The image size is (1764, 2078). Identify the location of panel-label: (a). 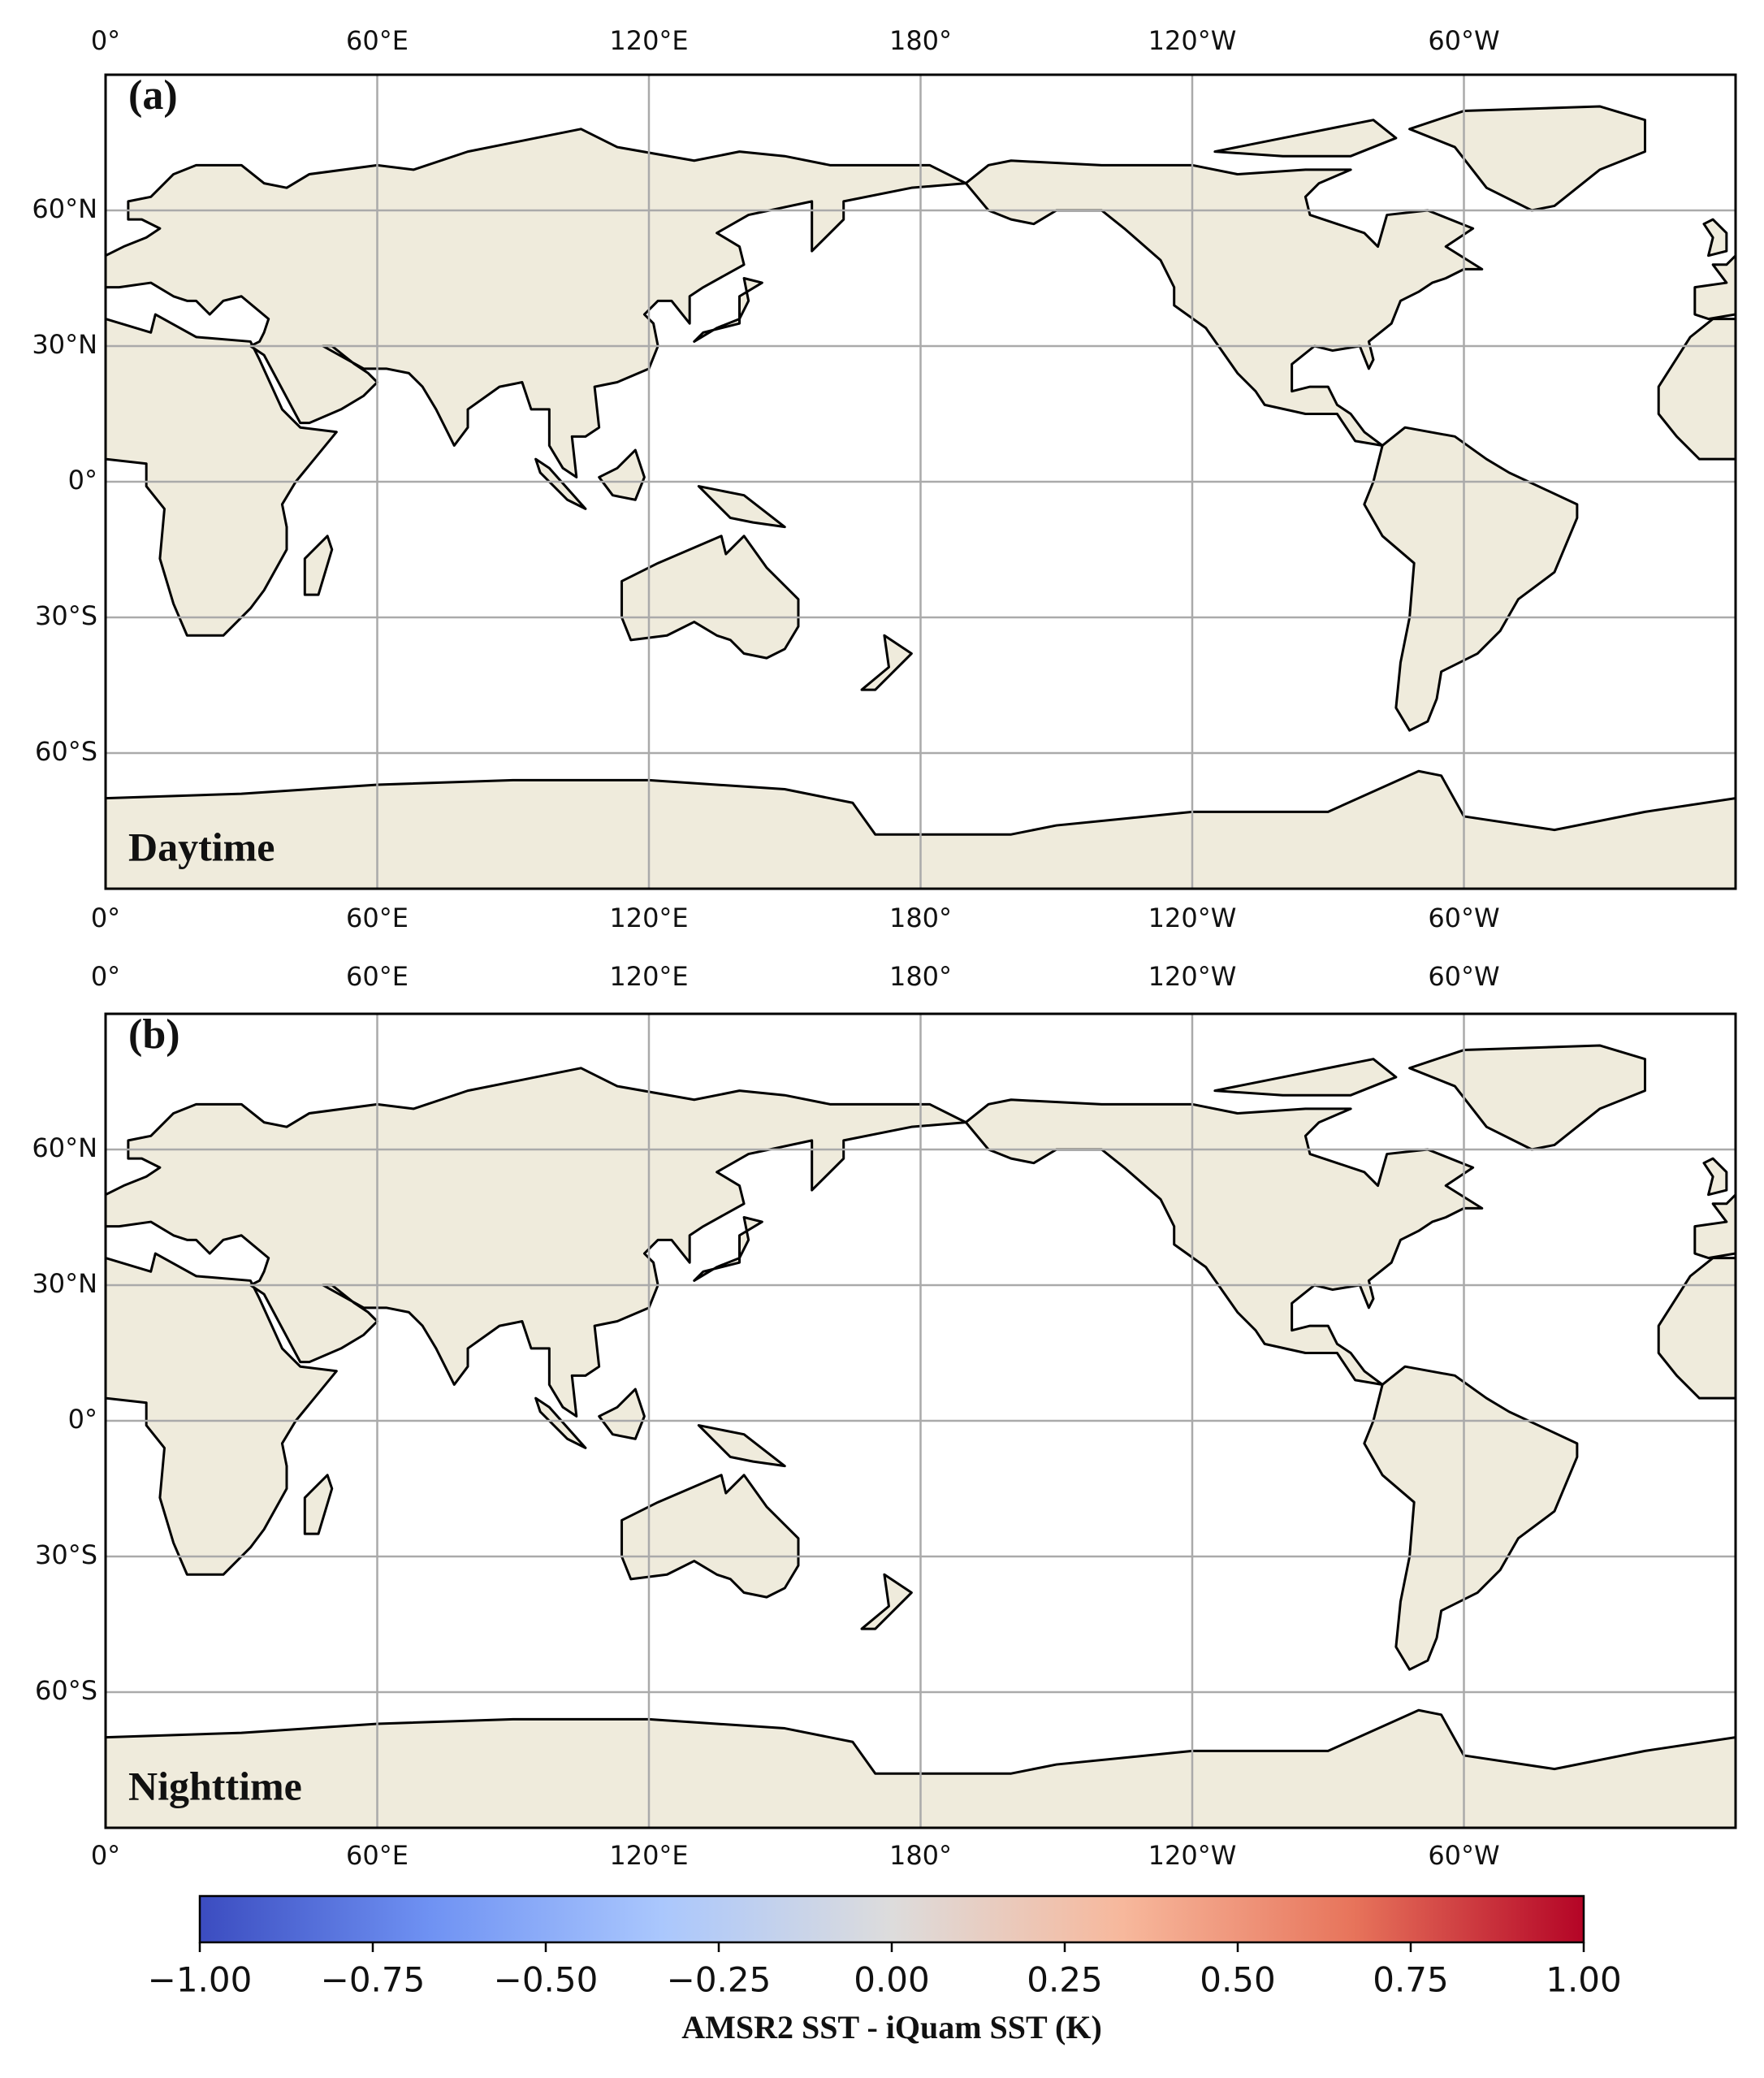
(153, 95).